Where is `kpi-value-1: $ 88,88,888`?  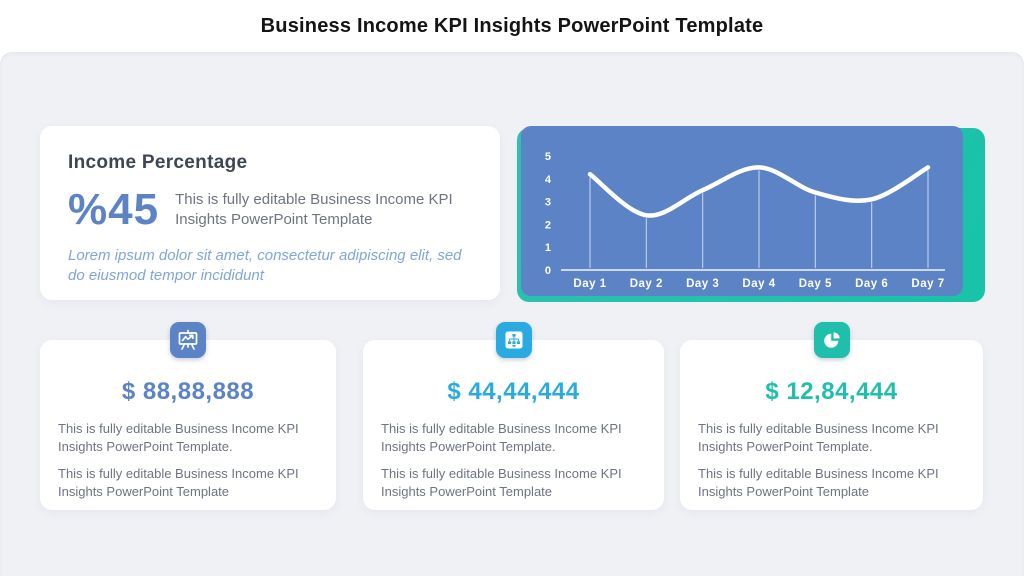
kpi-value-1: $ 88,88,888 is located at coordinates (188, 391).